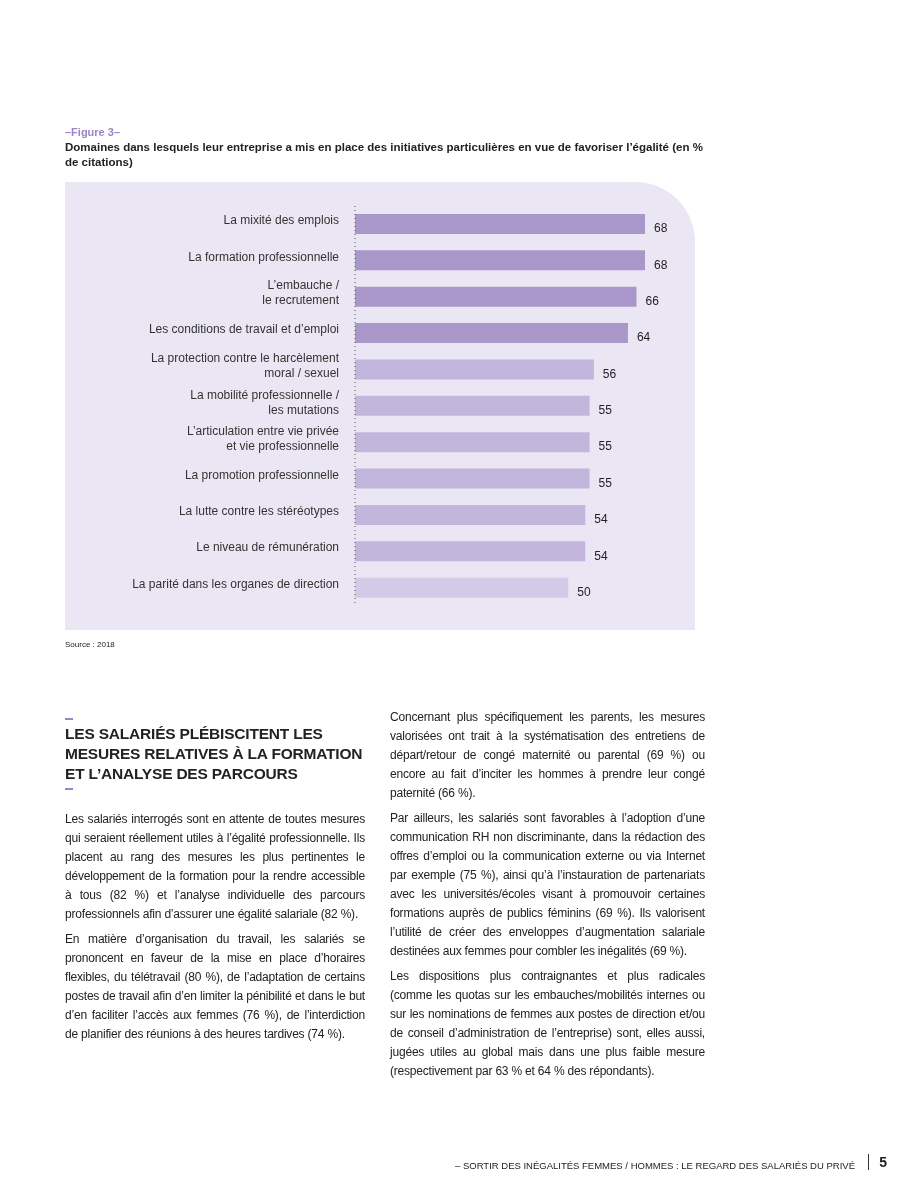 The width and height of the screenshot is (923, 1200). Describe the element at coordinates (547, 885) in the screenshot. I see `text: Par ailleurs, les salariés sont favorables à l’adoption d’une communication RH non discriminante, dans la rédaction des offres d’emploi ou la communication externe ou via Internet par exemple (75 %), ainsi qu’à l’instauration de partenariats avec les universités/écoles visant à promouvoir certaines formations auprès de publics féminins (69 %). Ils valorisent l’utilité de créer des enveloppes d’augmentation salariale destinées aux femmes pour combler les inégalités (69 %).` at that location.